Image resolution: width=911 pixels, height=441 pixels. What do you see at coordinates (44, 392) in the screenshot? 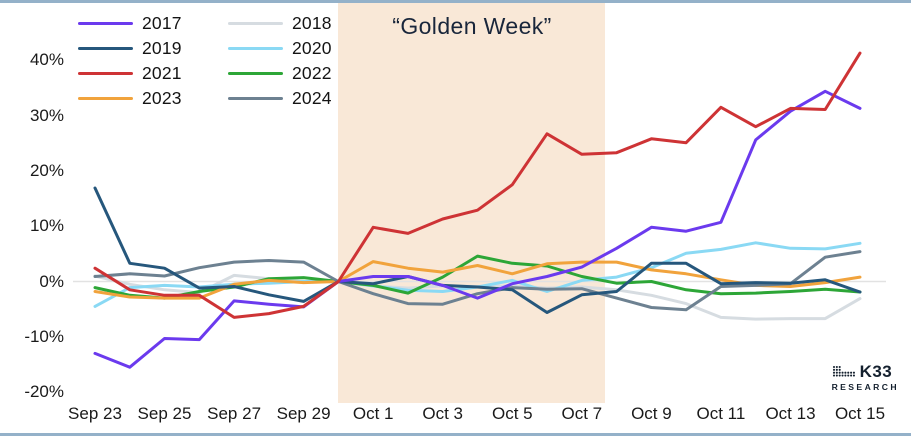
I see `y-tick-label: -20%` at bounding box center [44, 392].